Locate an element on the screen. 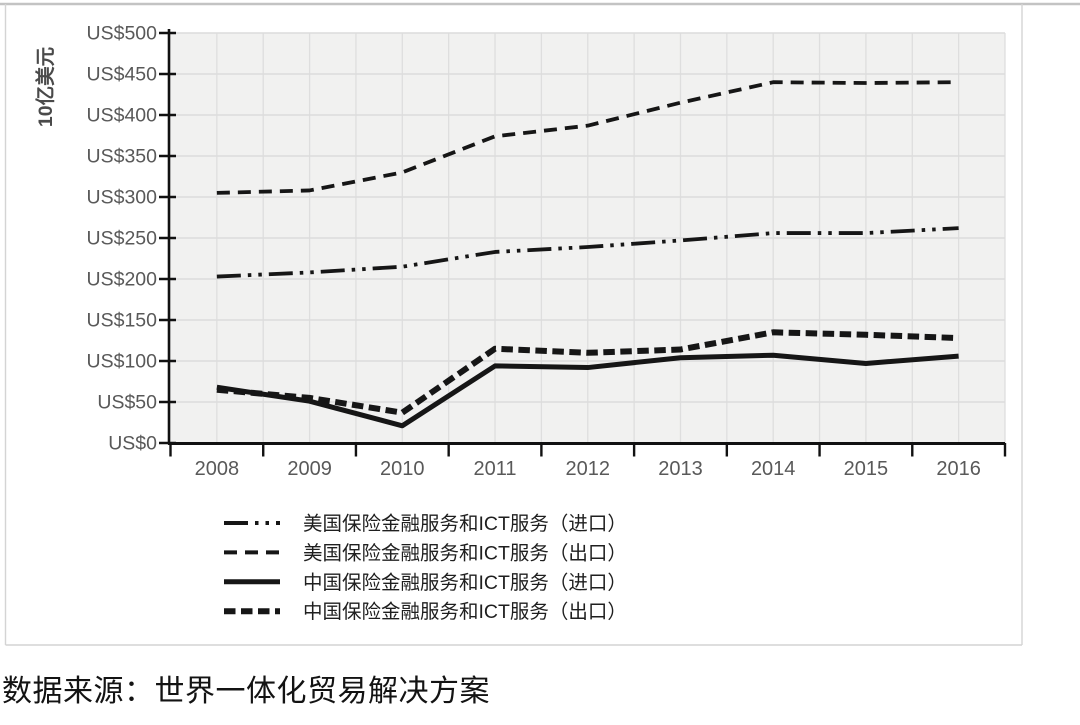 This screenshot has height=725, width=1080. y-axis-tick-label: US$500 is located at coordinates (122, 34).